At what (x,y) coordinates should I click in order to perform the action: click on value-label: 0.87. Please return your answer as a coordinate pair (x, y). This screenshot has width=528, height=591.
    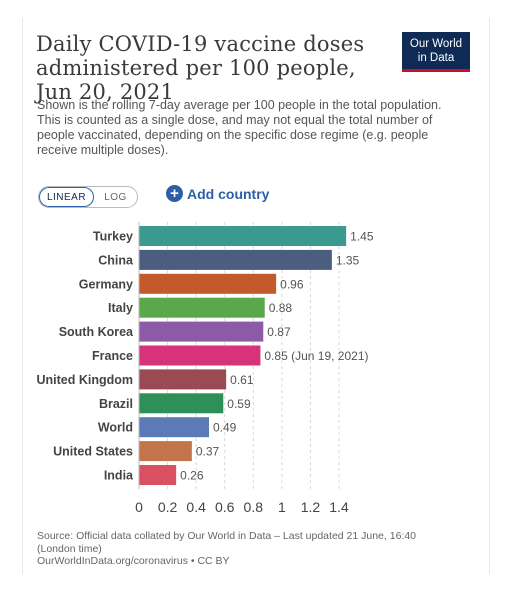
    Looking at the image, I should click on (279, 332).